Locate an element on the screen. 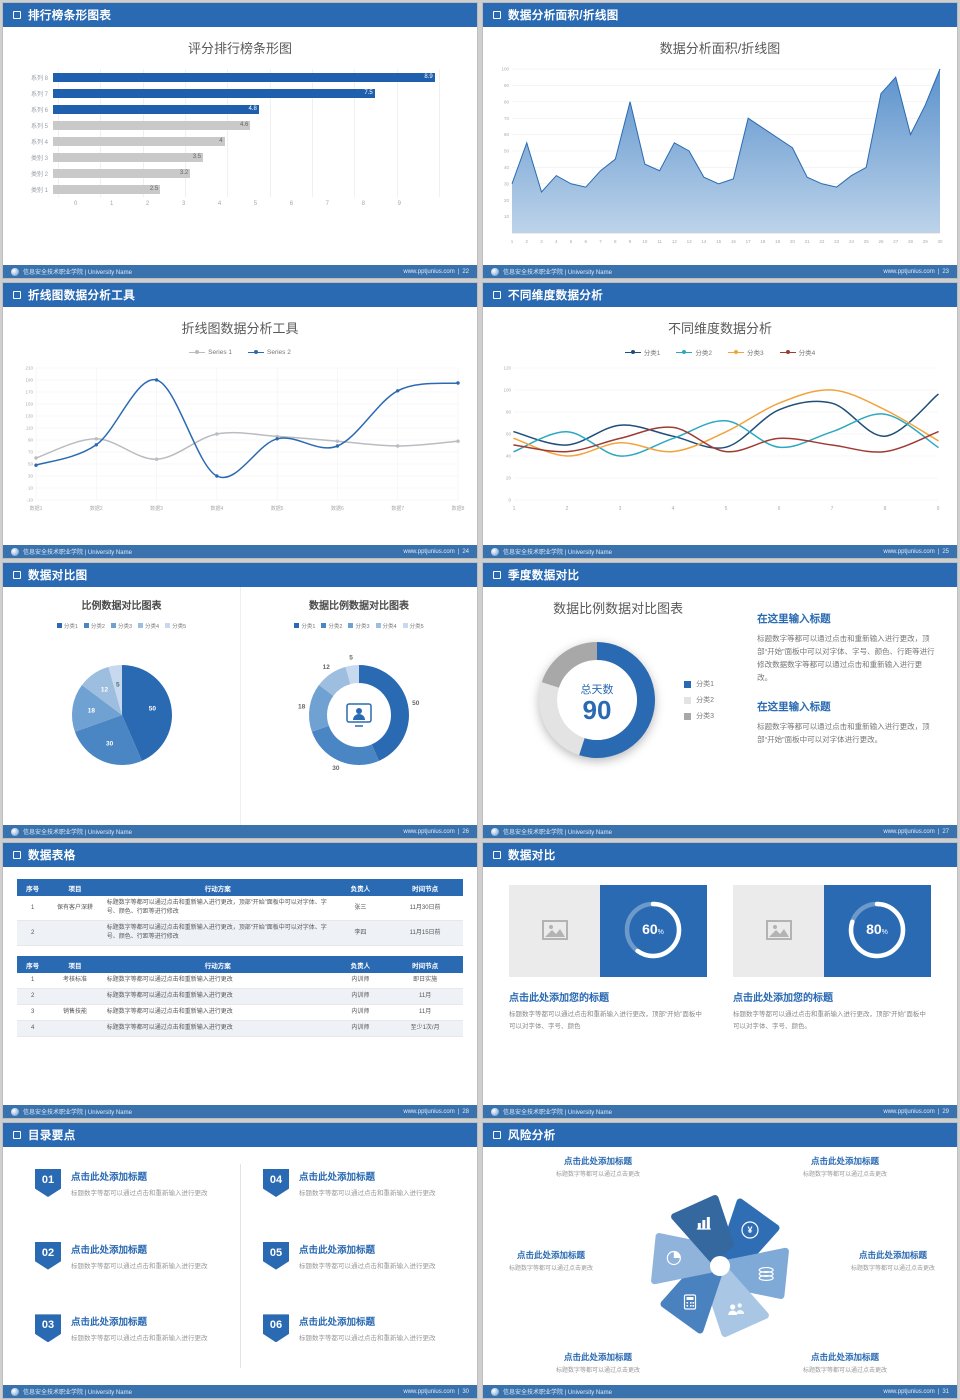 The height and width of the screenshot is (1400, 960). slide-header-title: 不同维度数据分析 is located at coordinates (556, 296).